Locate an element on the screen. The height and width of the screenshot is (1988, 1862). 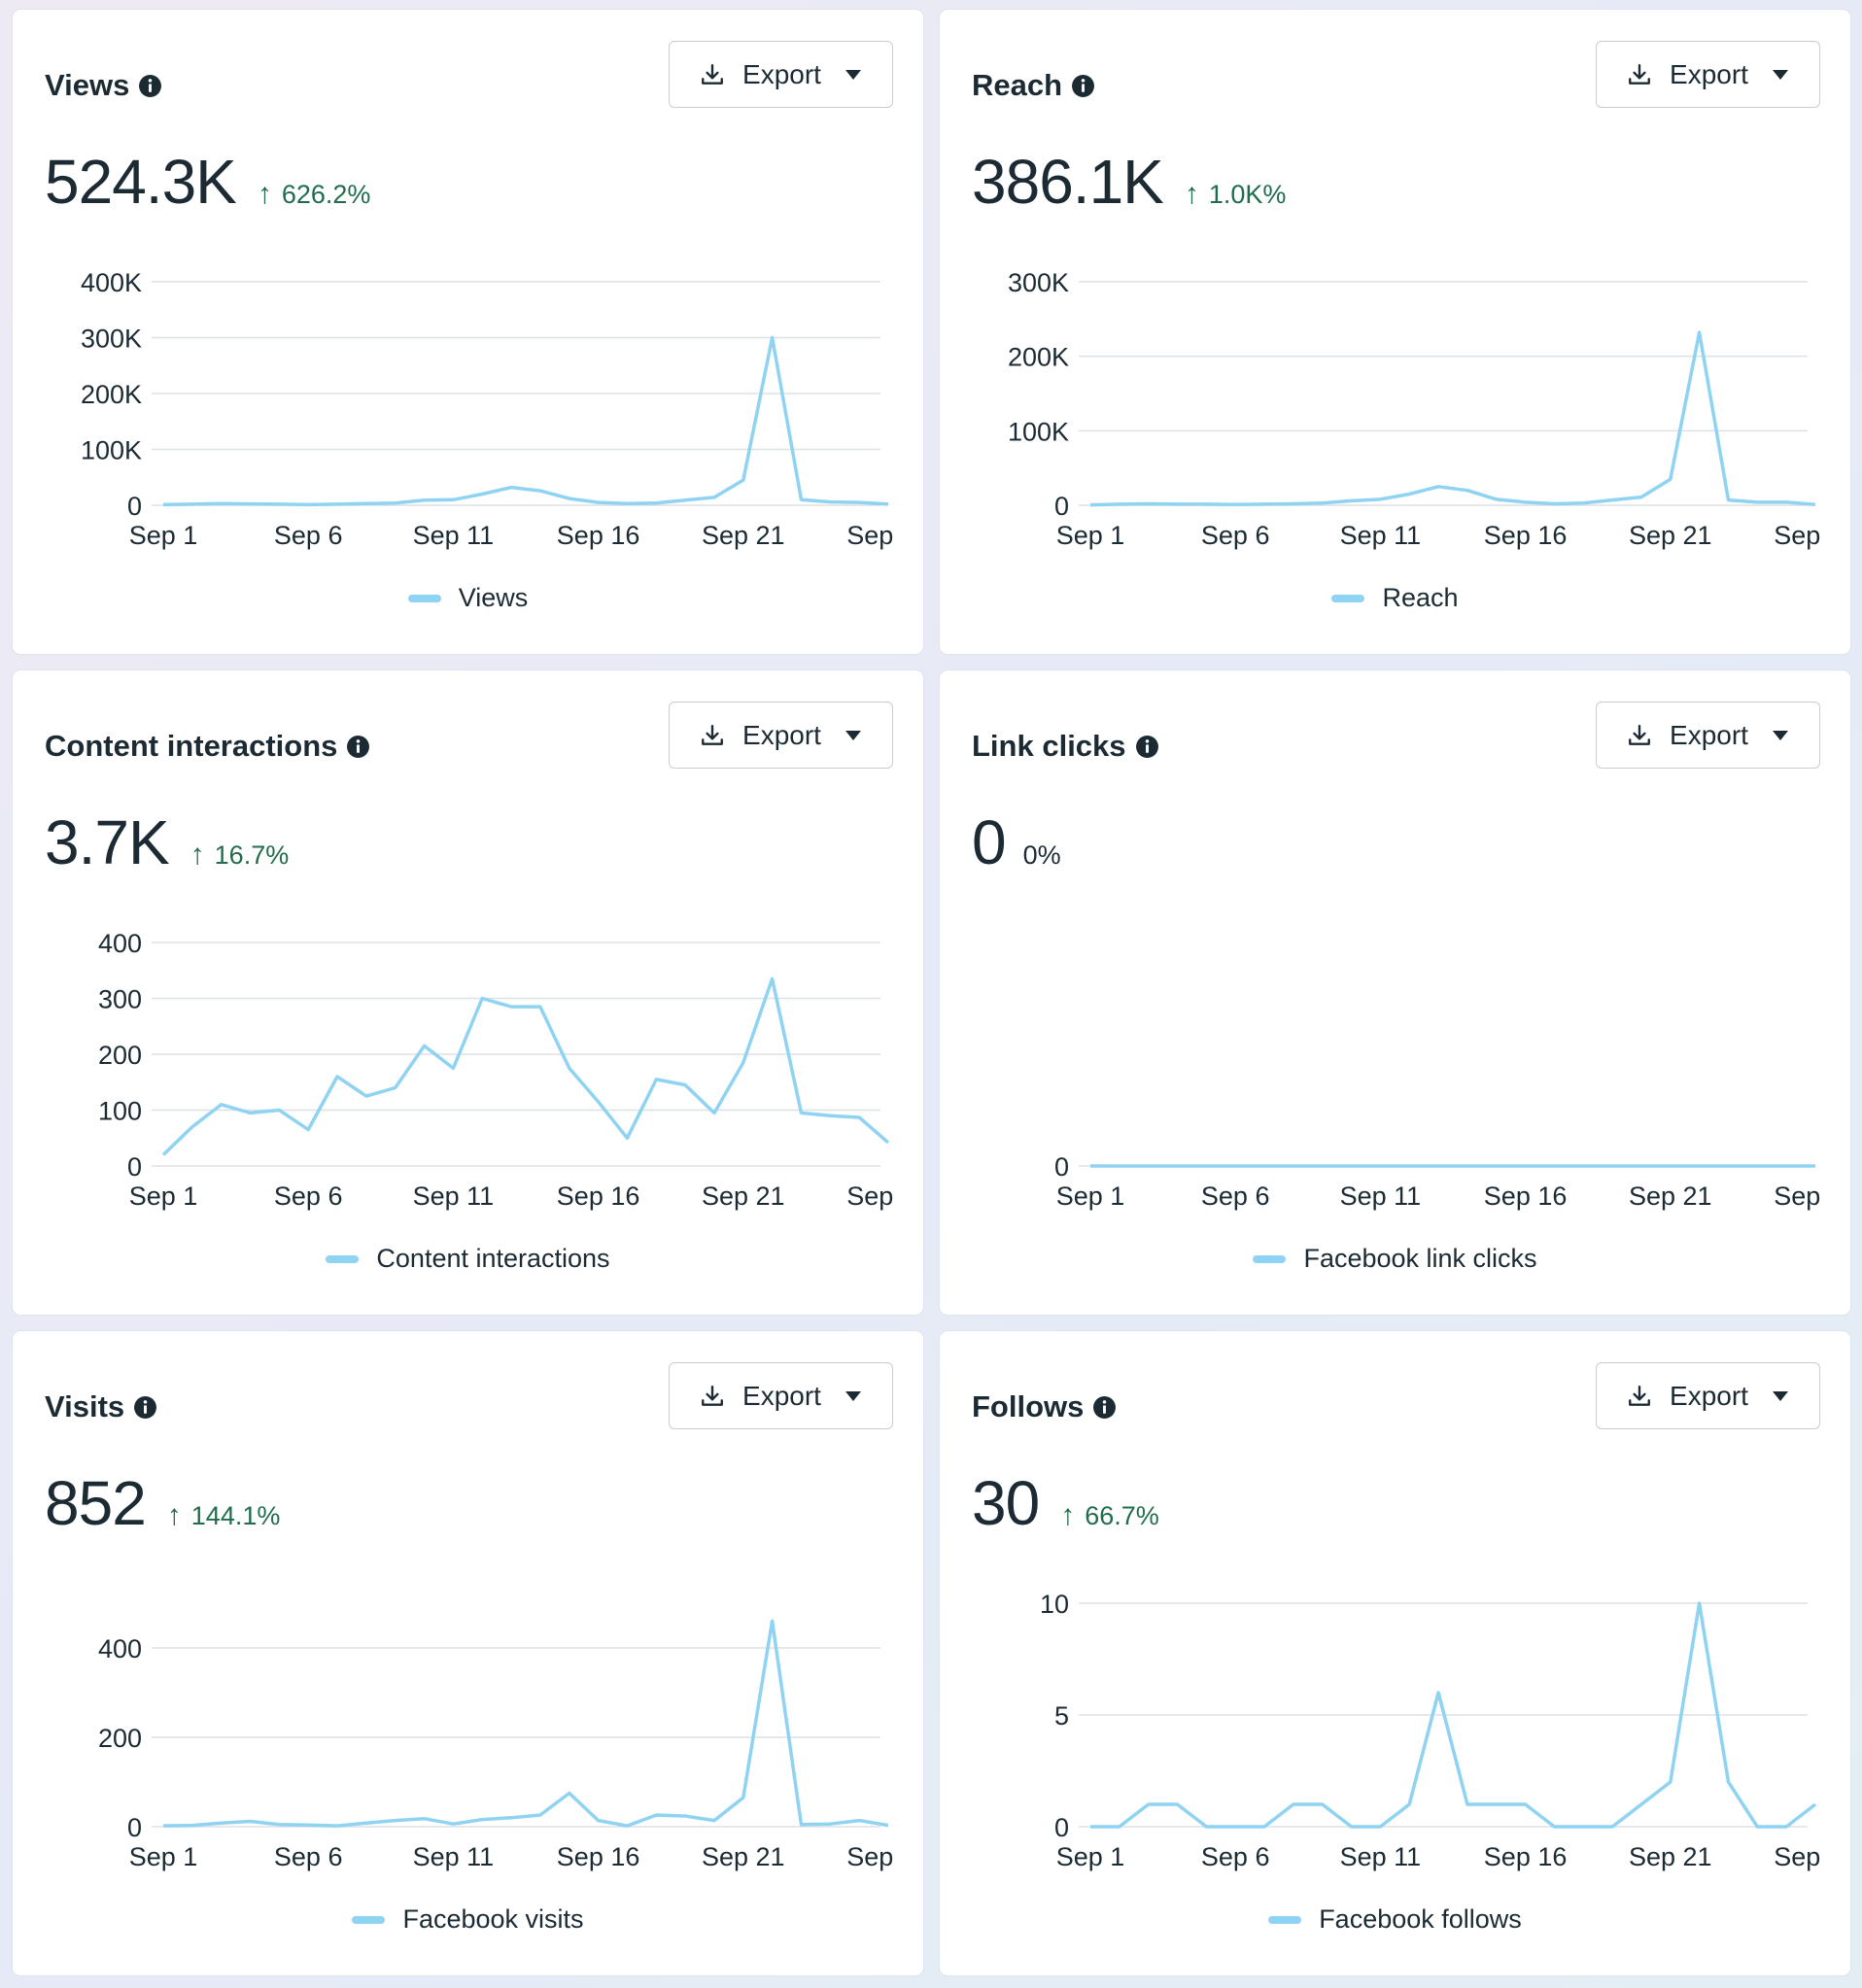
metric-delta: ↑ 1.0K% is located at coordinates (1236, 195).